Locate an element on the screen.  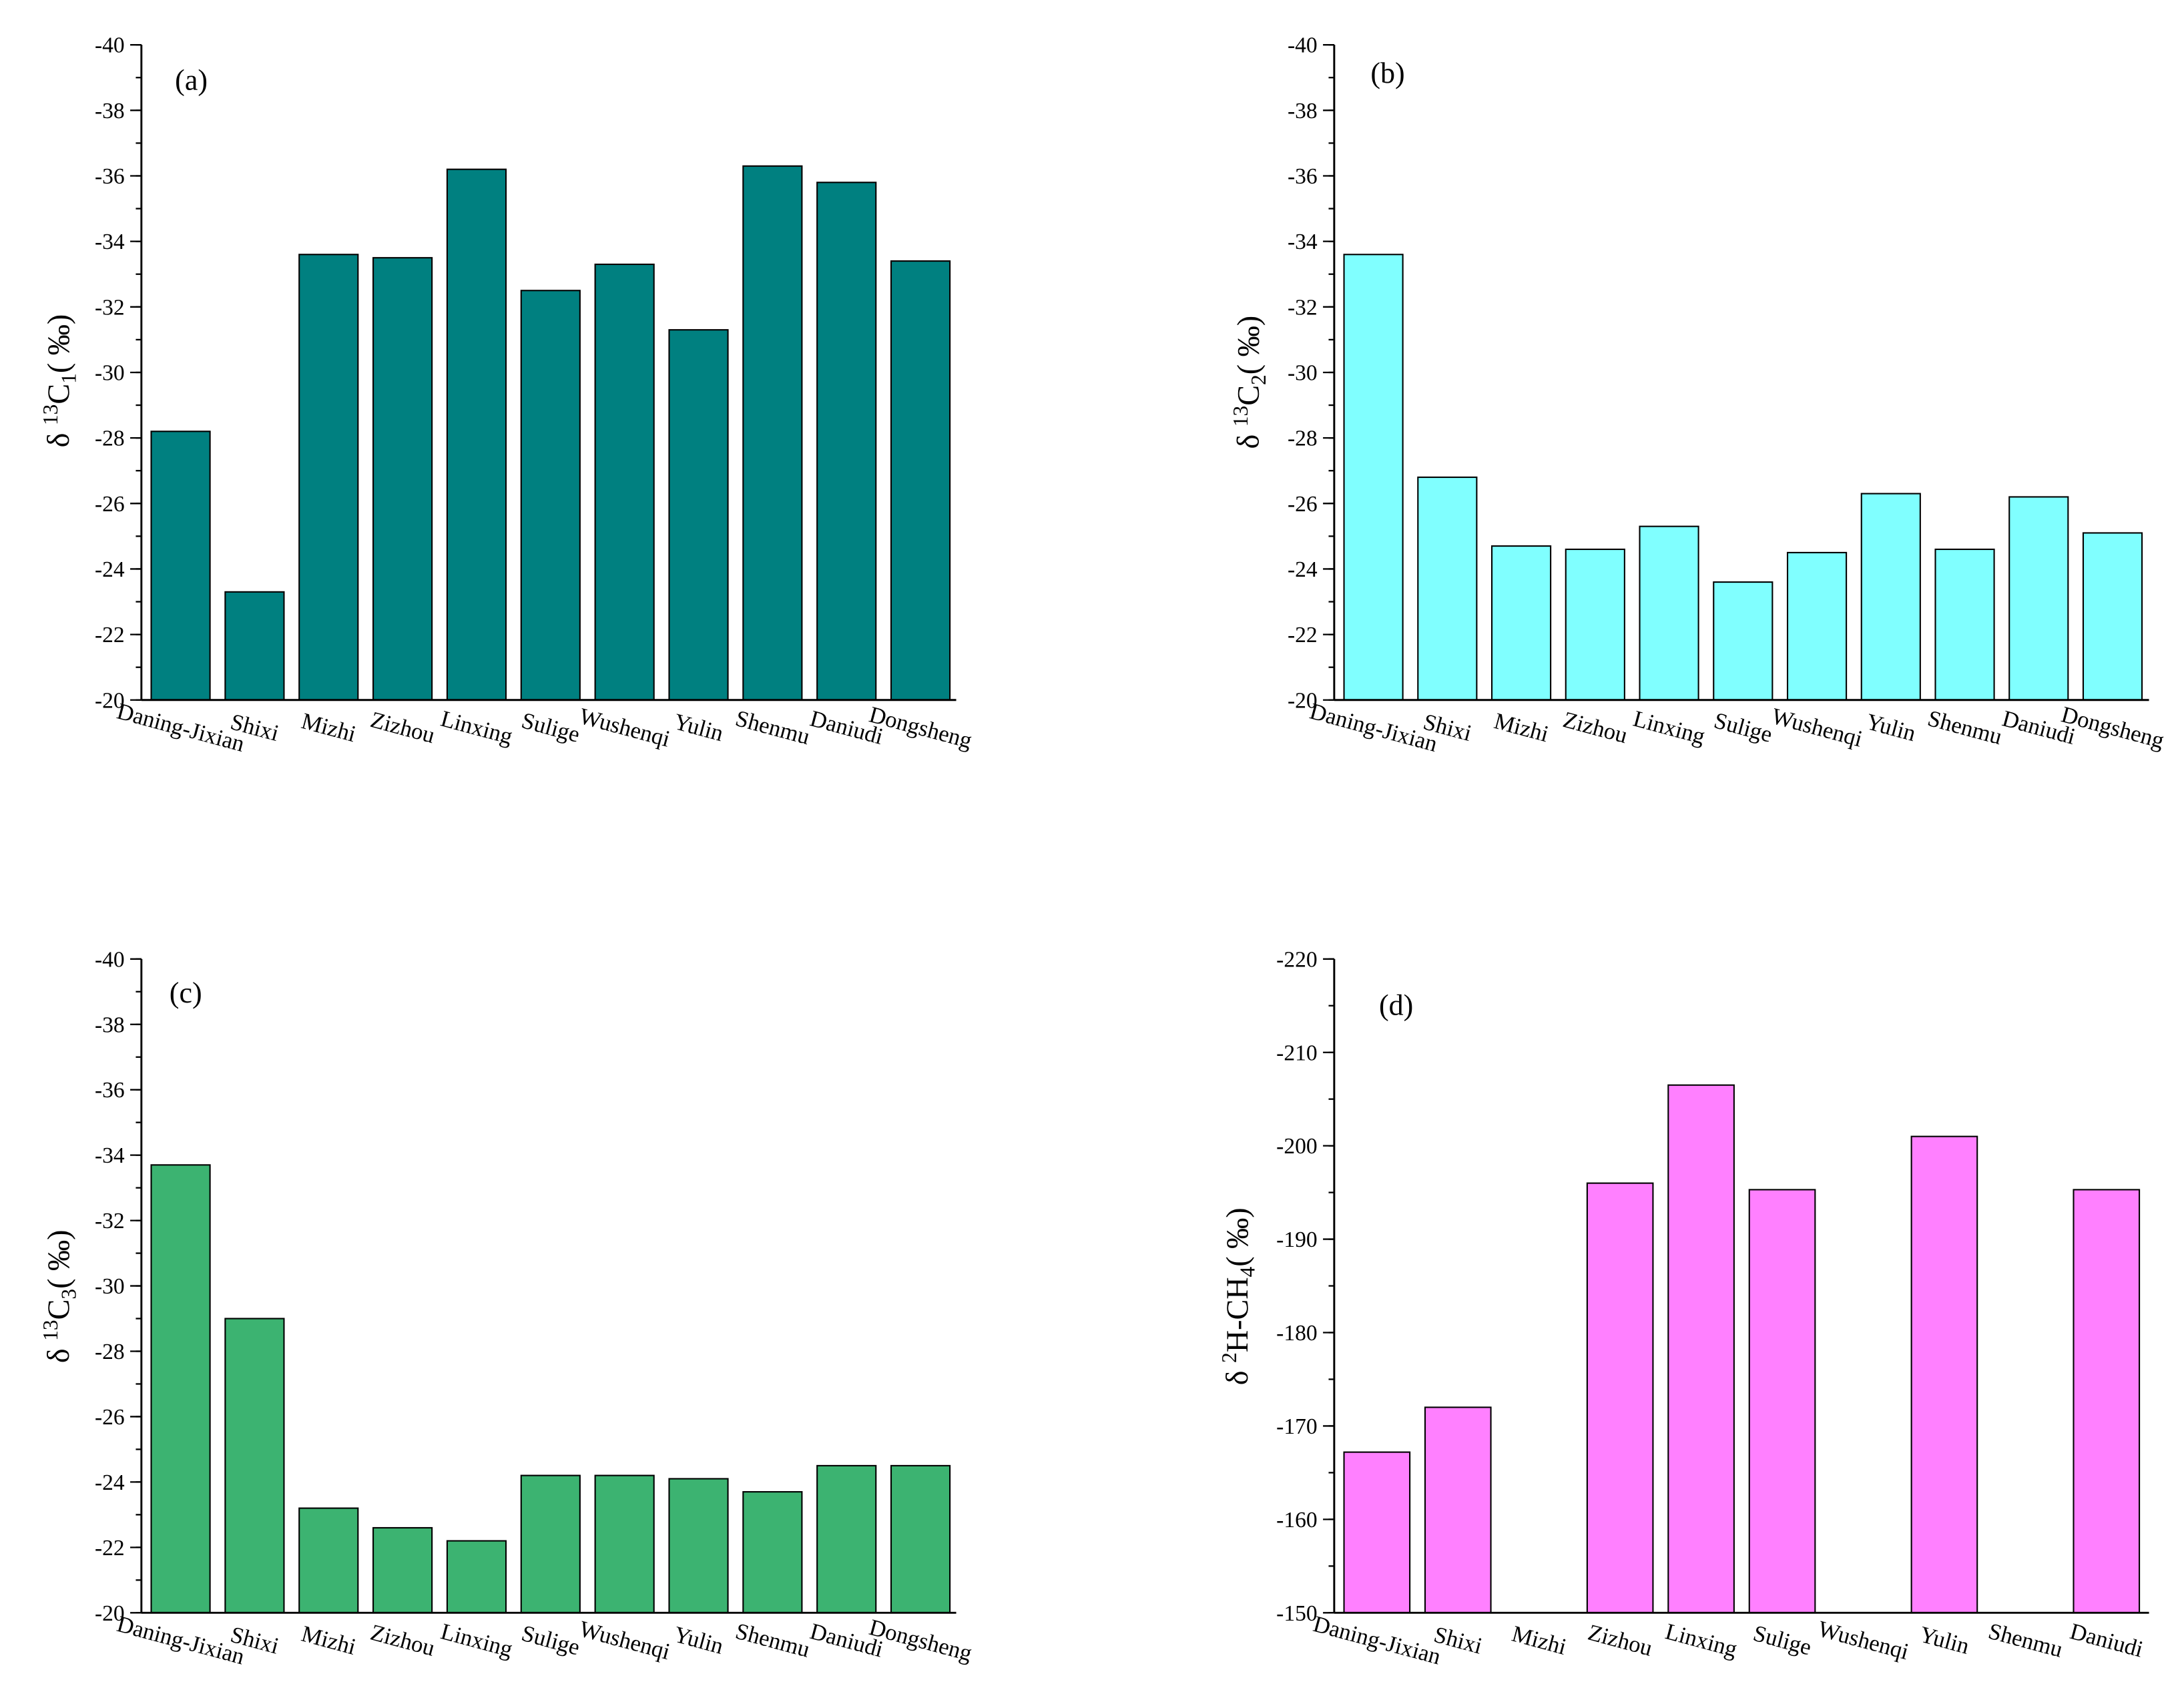
y-tick-label: -200 is located at coordinates (1297, 1146).